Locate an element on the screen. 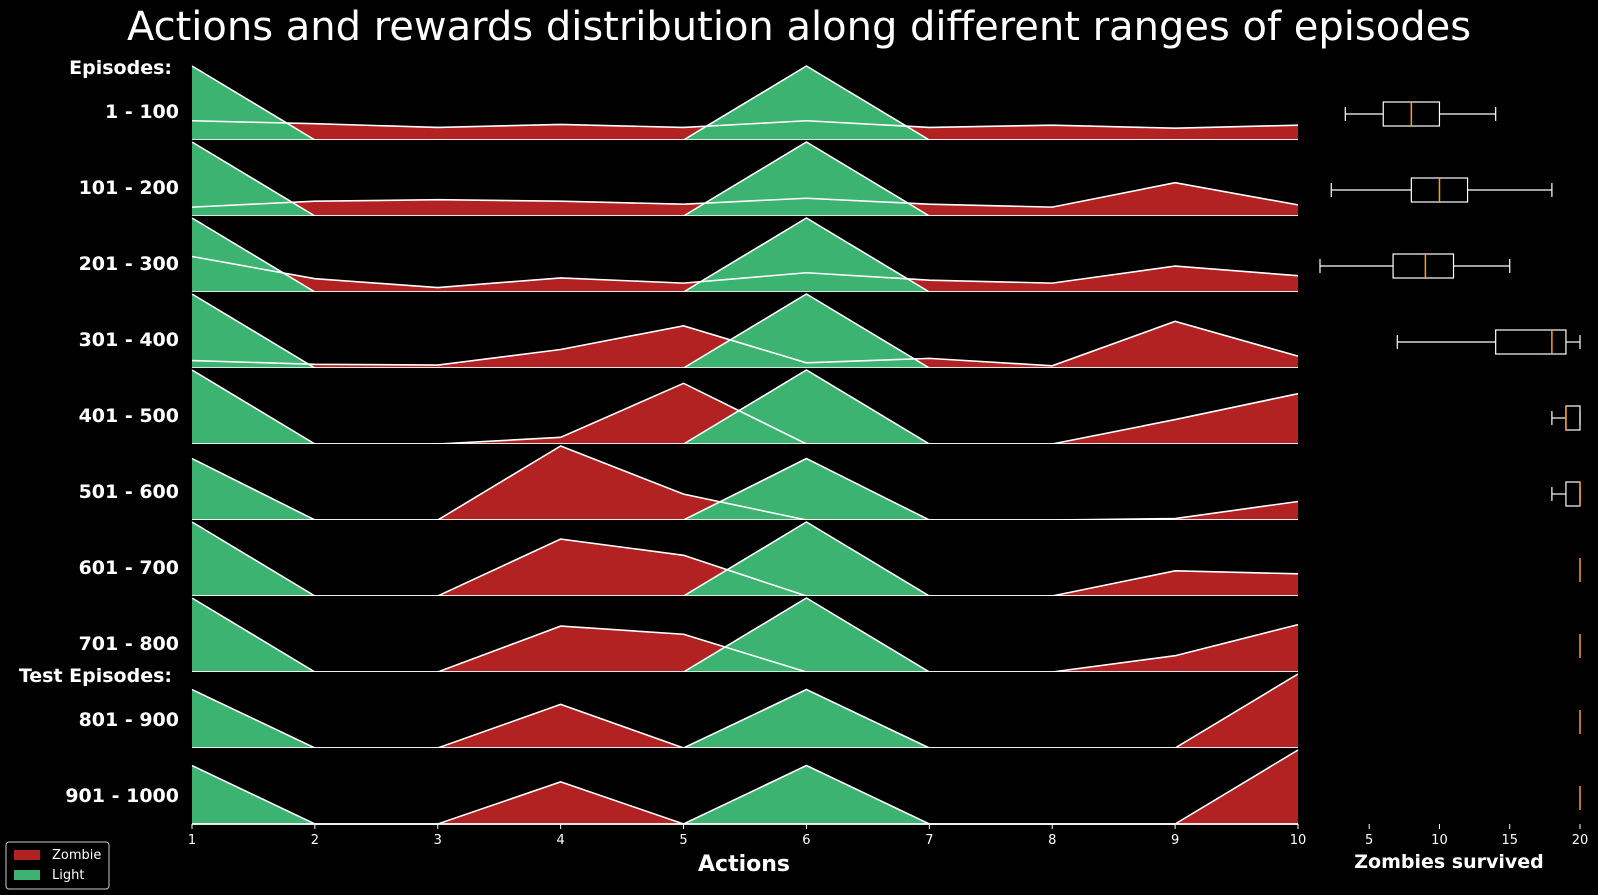 Image resolution: width=1598 pixels, height=895 pixels. test-episodes-header: Test Episodes: is located at coordinates (95, 676).